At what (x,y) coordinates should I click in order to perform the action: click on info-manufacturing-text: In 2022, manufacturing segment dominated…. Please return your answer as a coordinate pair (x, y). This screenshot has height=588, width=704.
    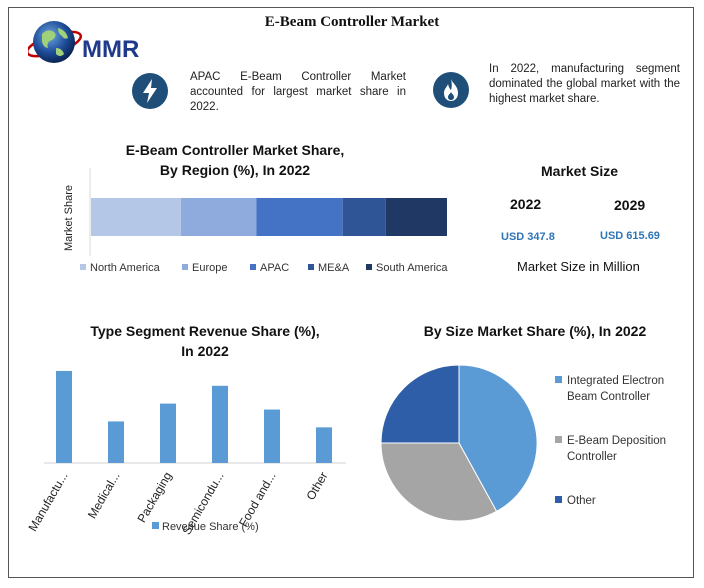
    Looking at the image, I should click on (584, 84).